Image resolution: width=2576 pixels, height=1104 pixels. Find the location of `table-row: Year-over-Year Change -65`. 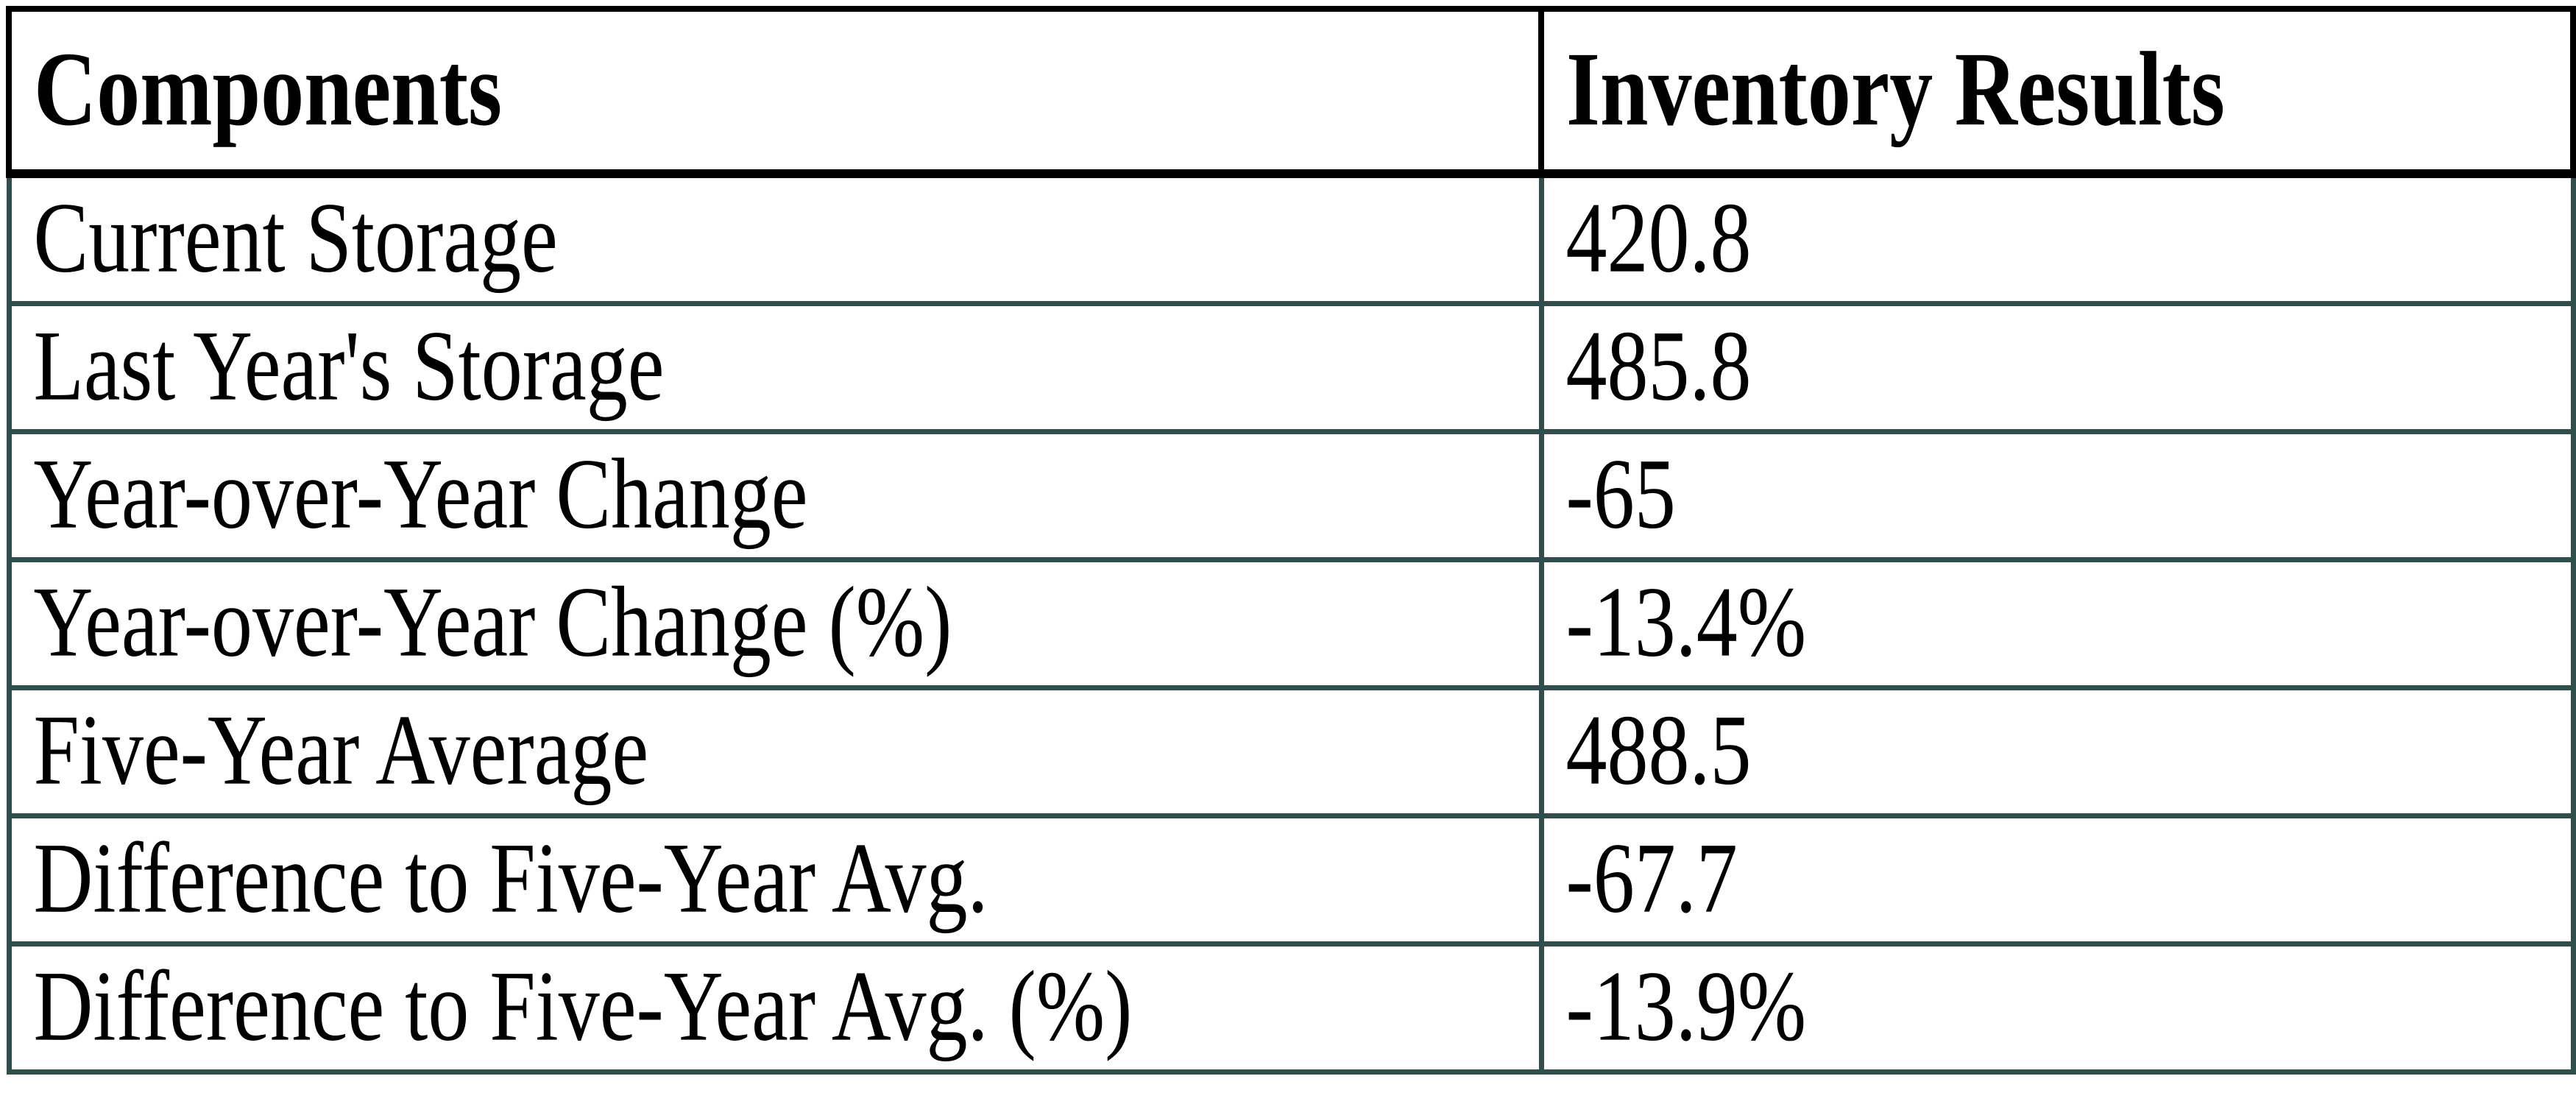

table-row: Year-over-Year Change -65 is located at coordinates (1291, 495).